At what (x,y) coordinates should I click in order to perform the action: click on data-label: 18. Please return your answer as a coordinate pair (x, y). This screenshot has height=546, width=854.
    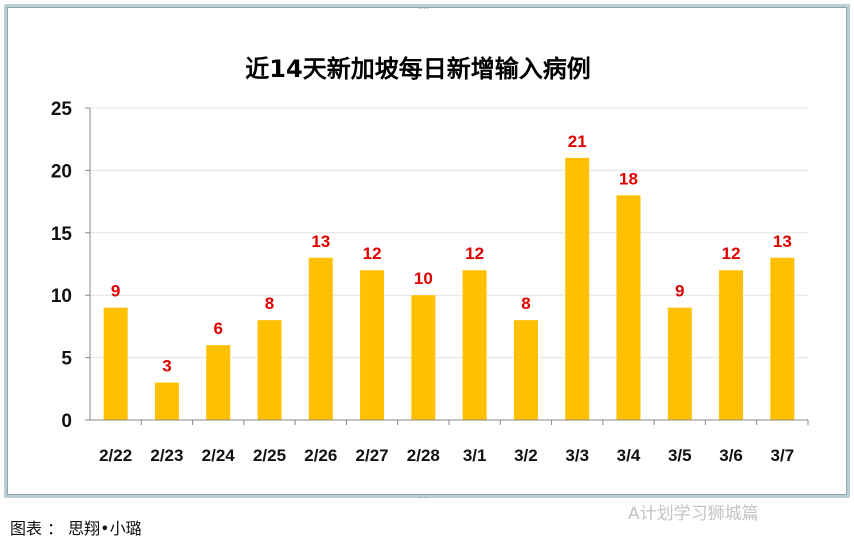
    Looking at the image, I should click on (628, 178).